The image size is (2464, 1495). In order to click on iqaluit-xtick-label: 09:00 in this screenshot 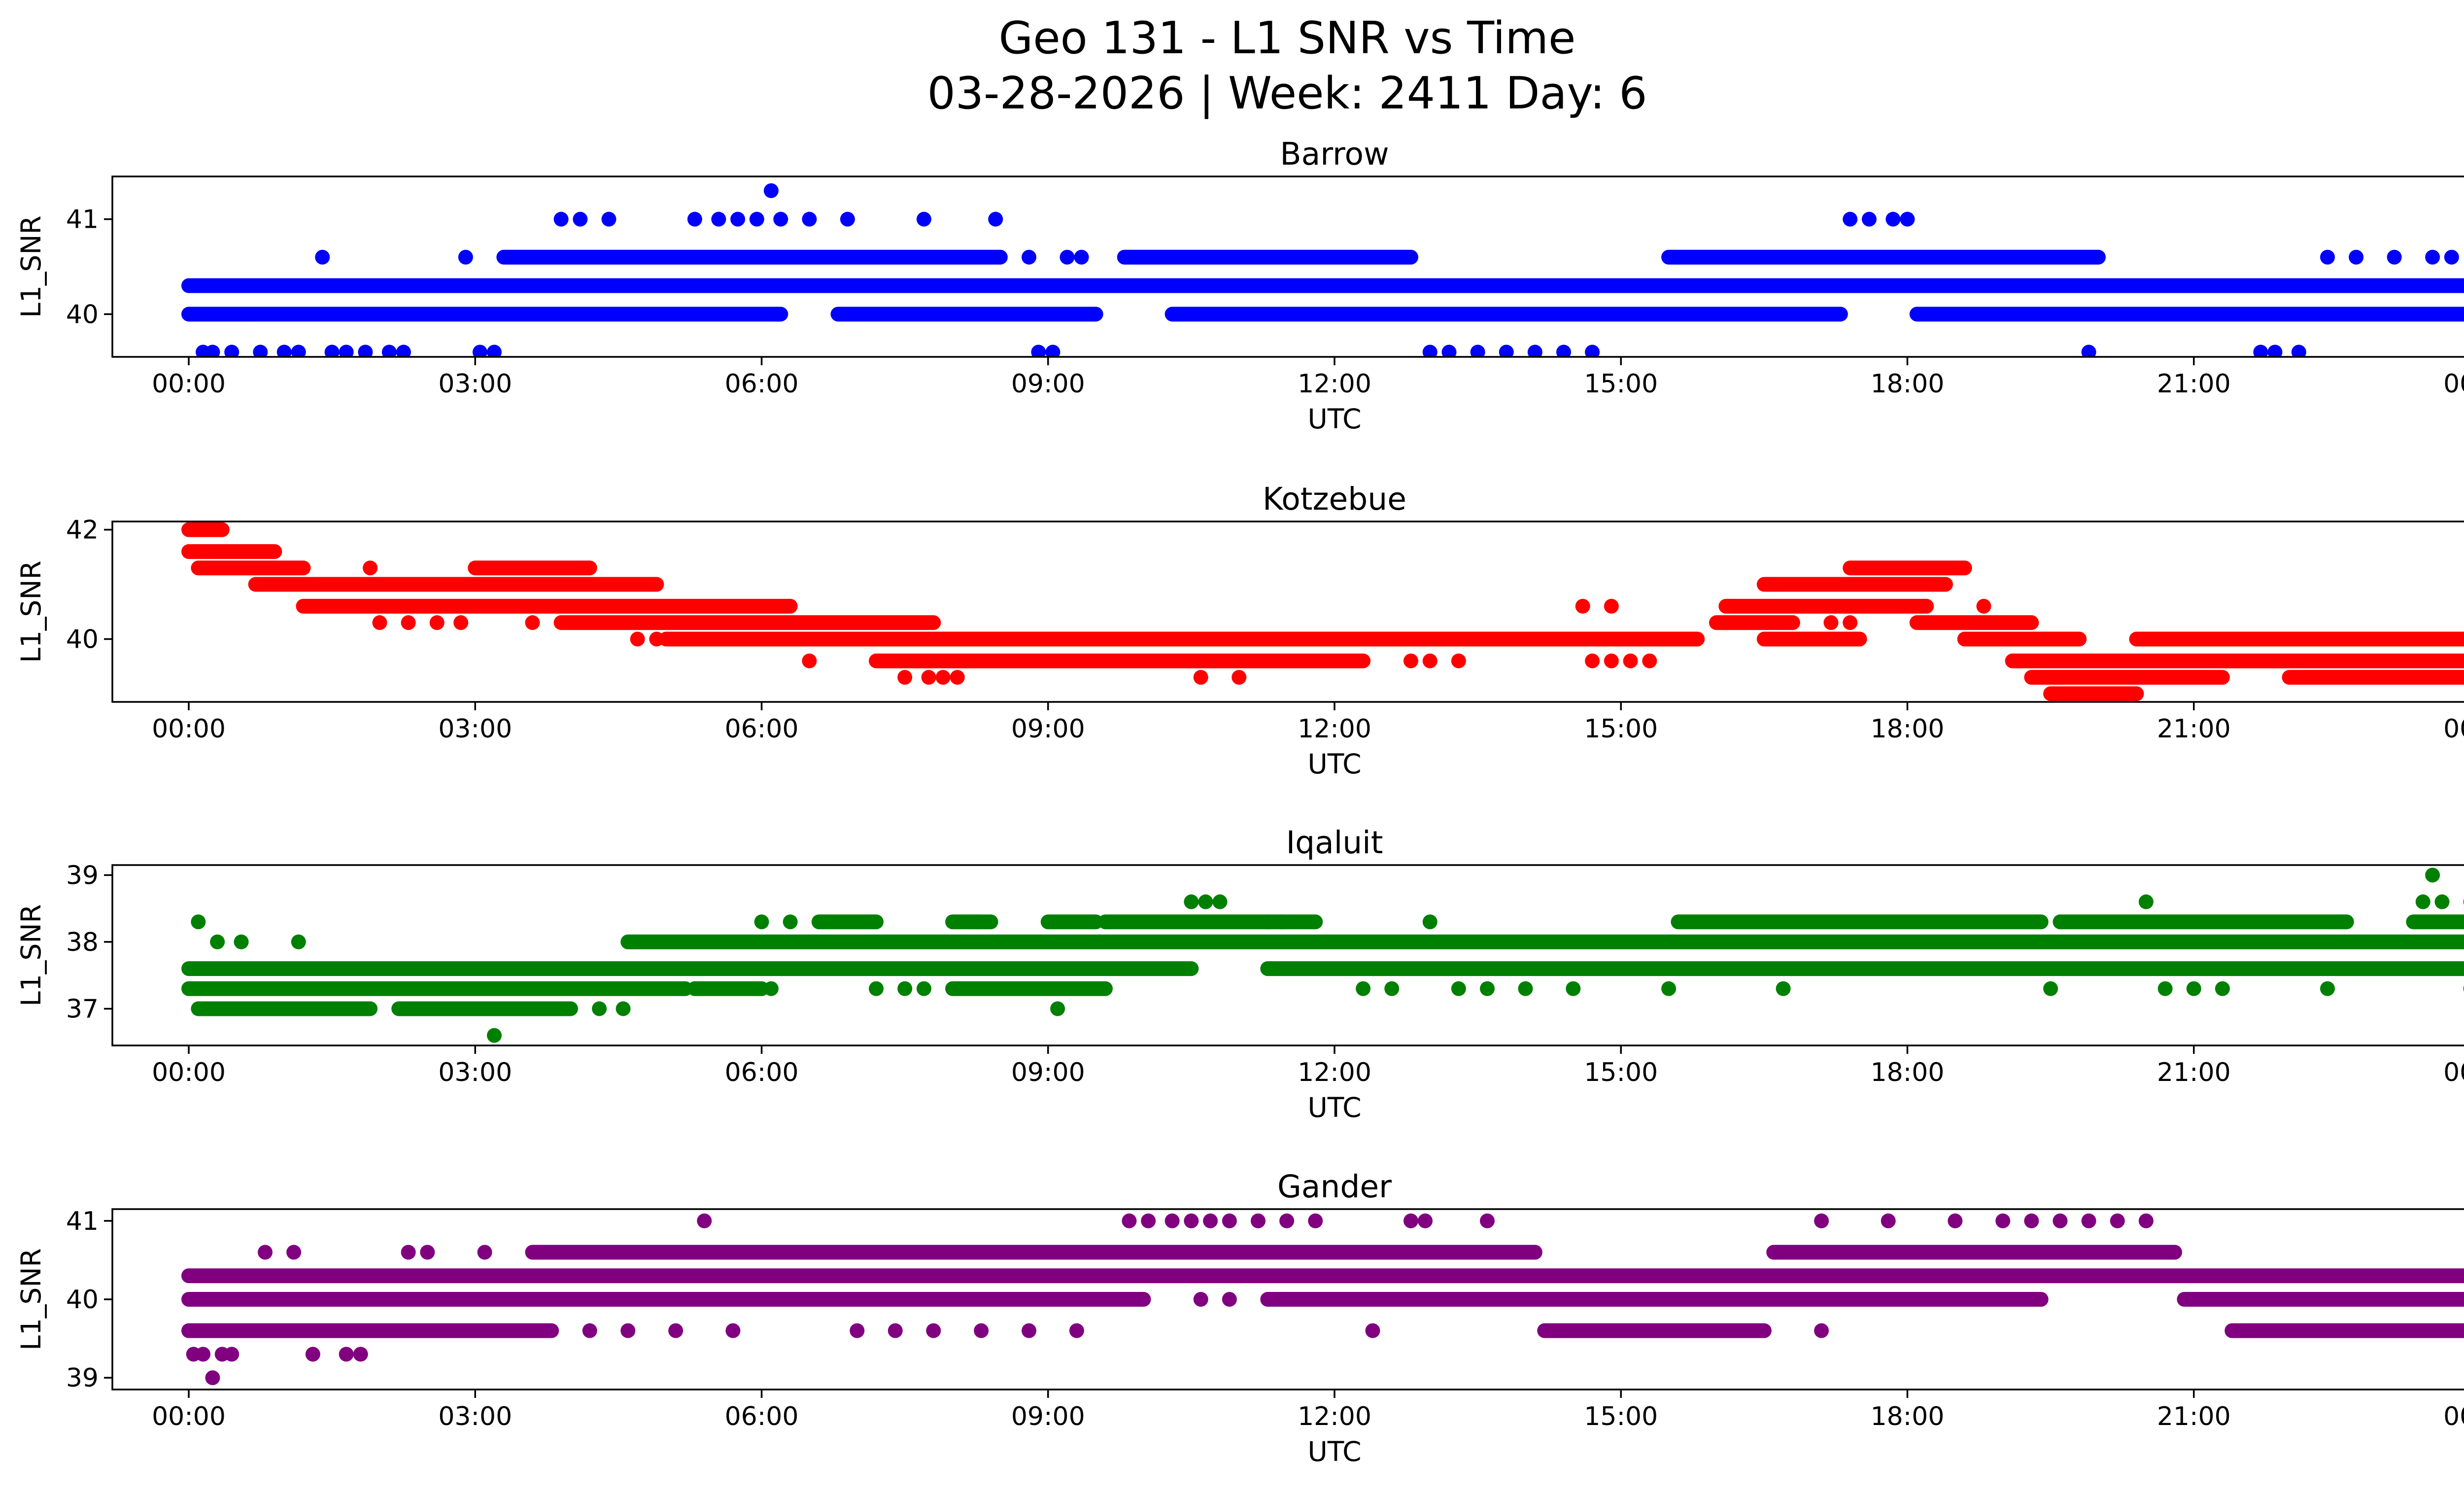, I will do `click(1048, 1072)`.